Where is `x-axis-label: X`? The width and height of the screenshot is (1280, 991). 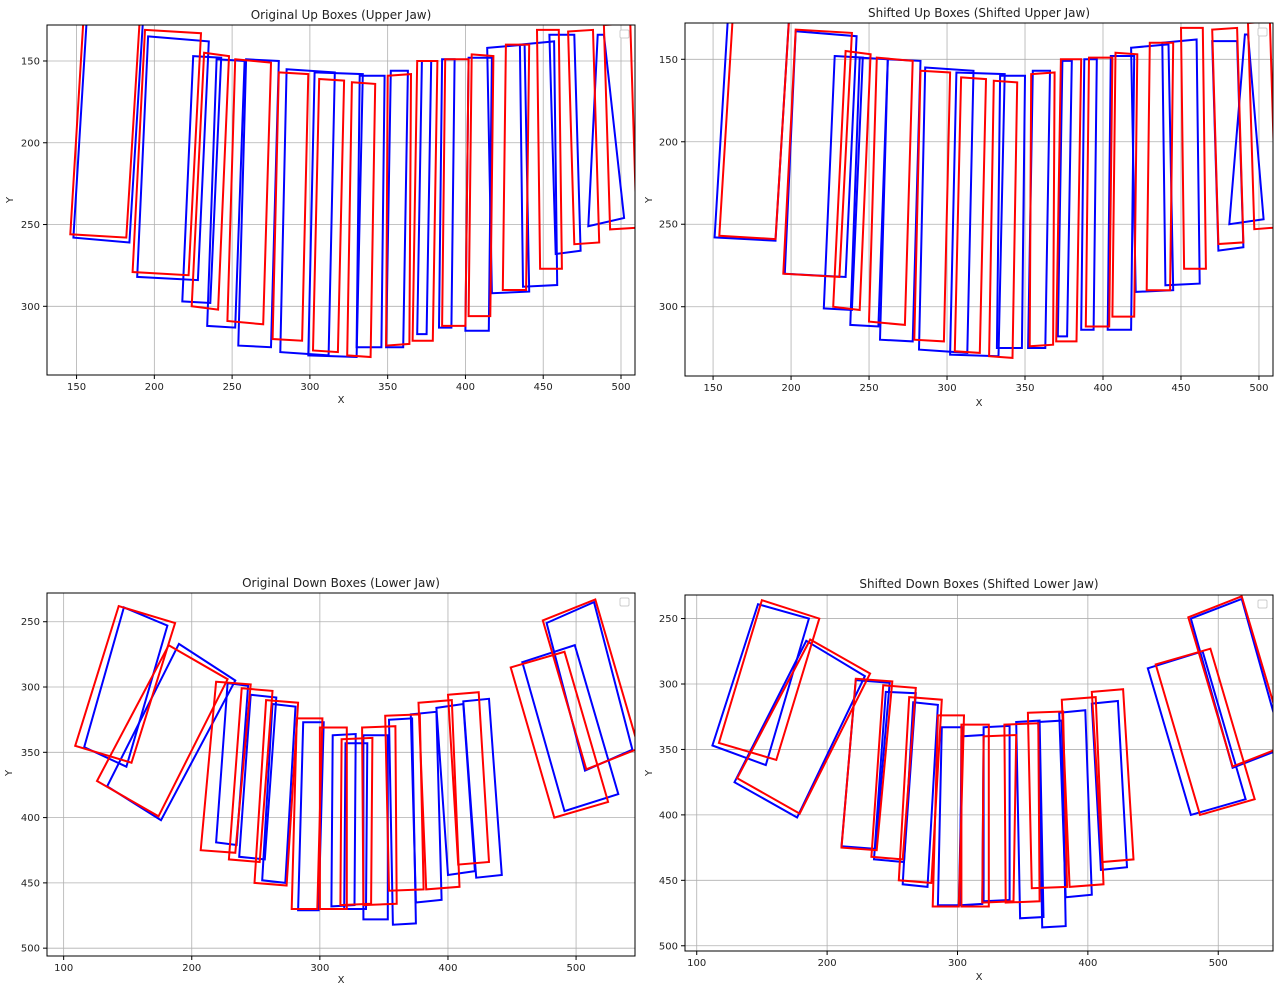 x-axis-label: X is located at coordinates (979, 403).